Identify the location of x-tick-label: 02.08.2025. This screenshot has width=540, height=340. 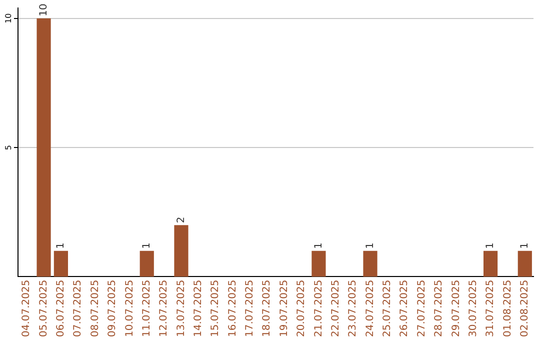
(524, 309).